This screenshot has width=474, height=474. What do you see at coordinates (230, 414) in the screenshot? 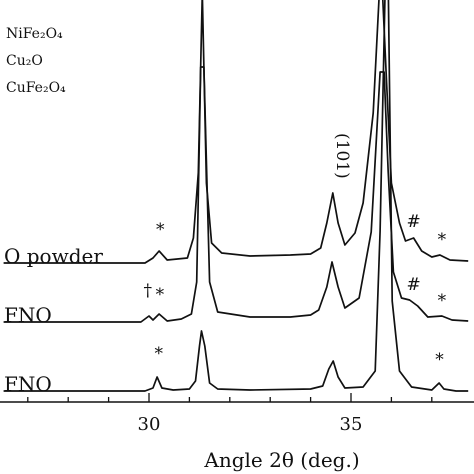
I see `x-tick-layer: 30 35` at bounding box center [230, 414].